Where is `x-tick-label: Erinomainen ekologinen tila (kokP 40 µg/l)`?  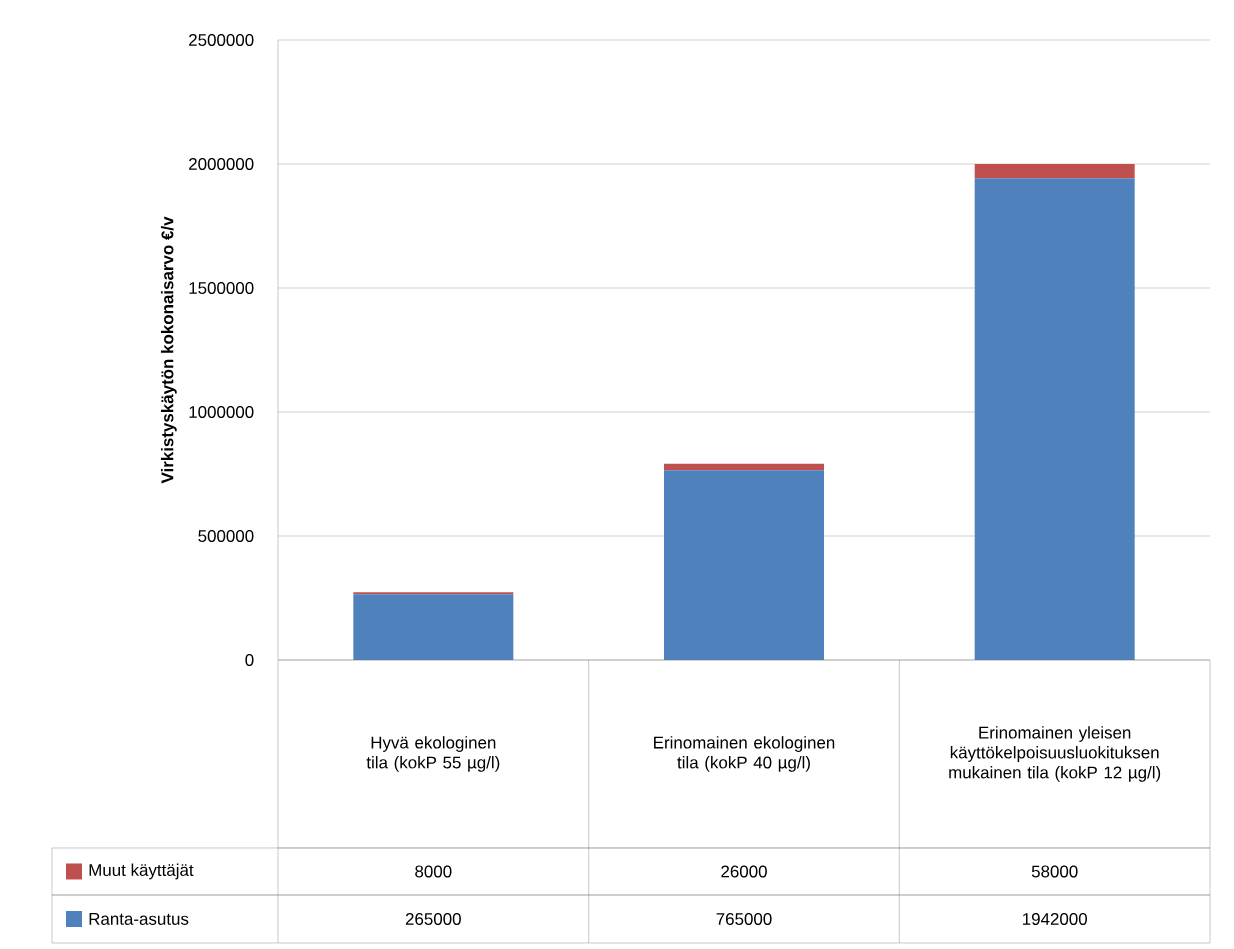
x-tick-label: Erinomainen ekologinen tila (kokP 40 µg/l) is located at coordinates (744, 754).